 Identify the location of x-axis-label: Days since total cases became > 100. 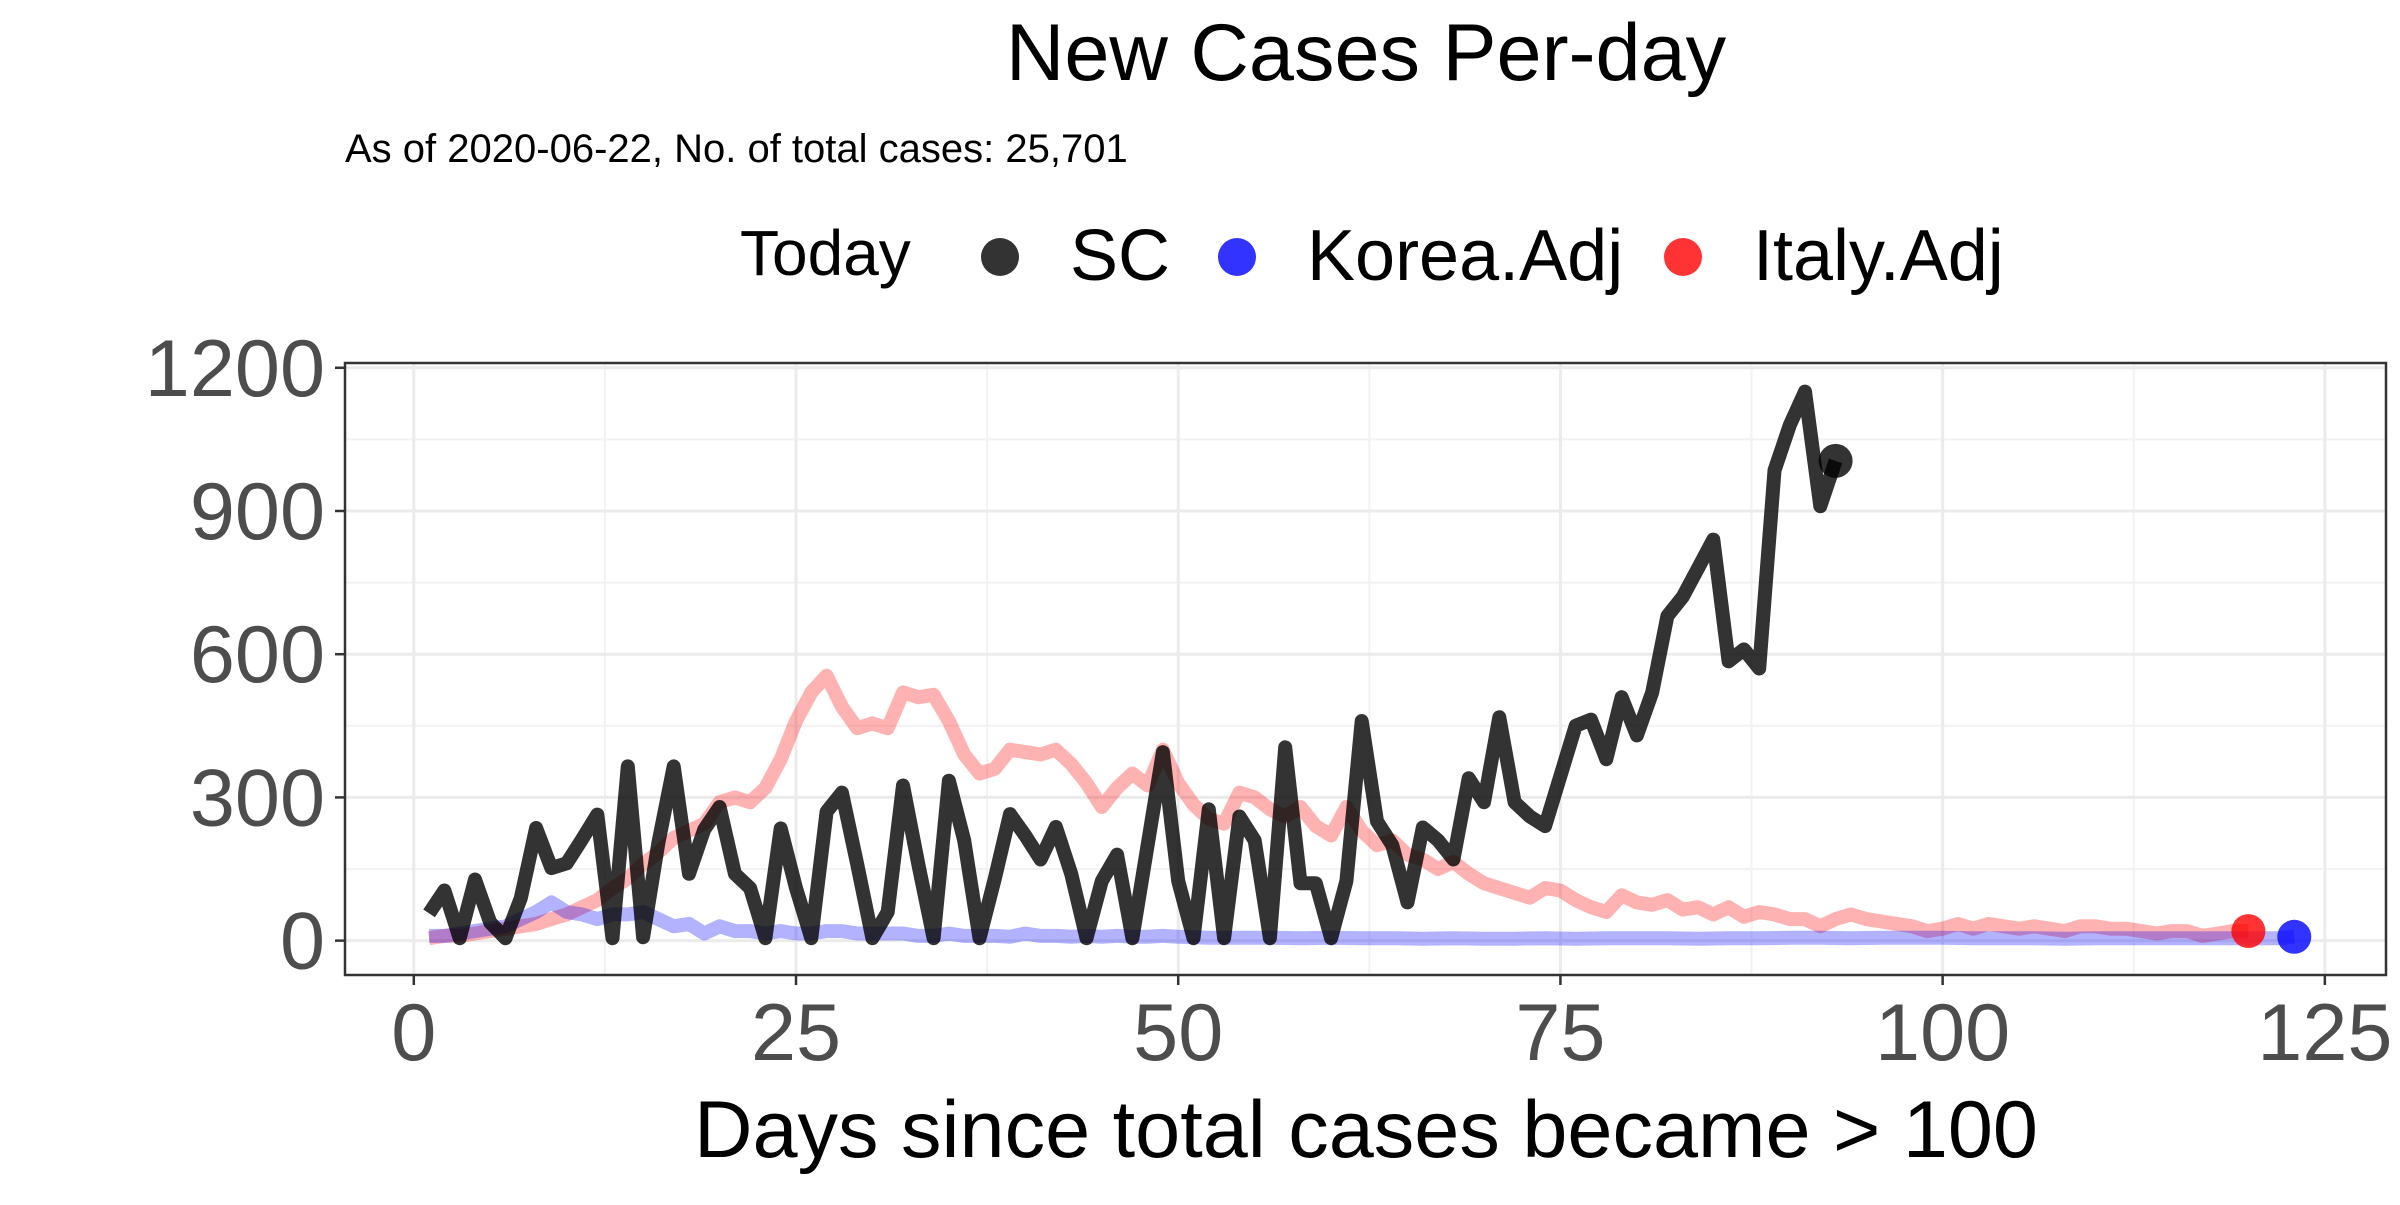
(1366, 1130).